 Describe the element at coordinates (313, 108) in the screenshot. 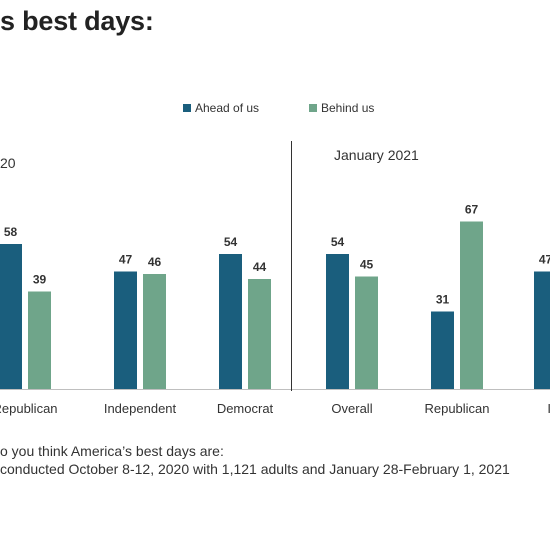

I see `legend-swatch-behind` at that location.